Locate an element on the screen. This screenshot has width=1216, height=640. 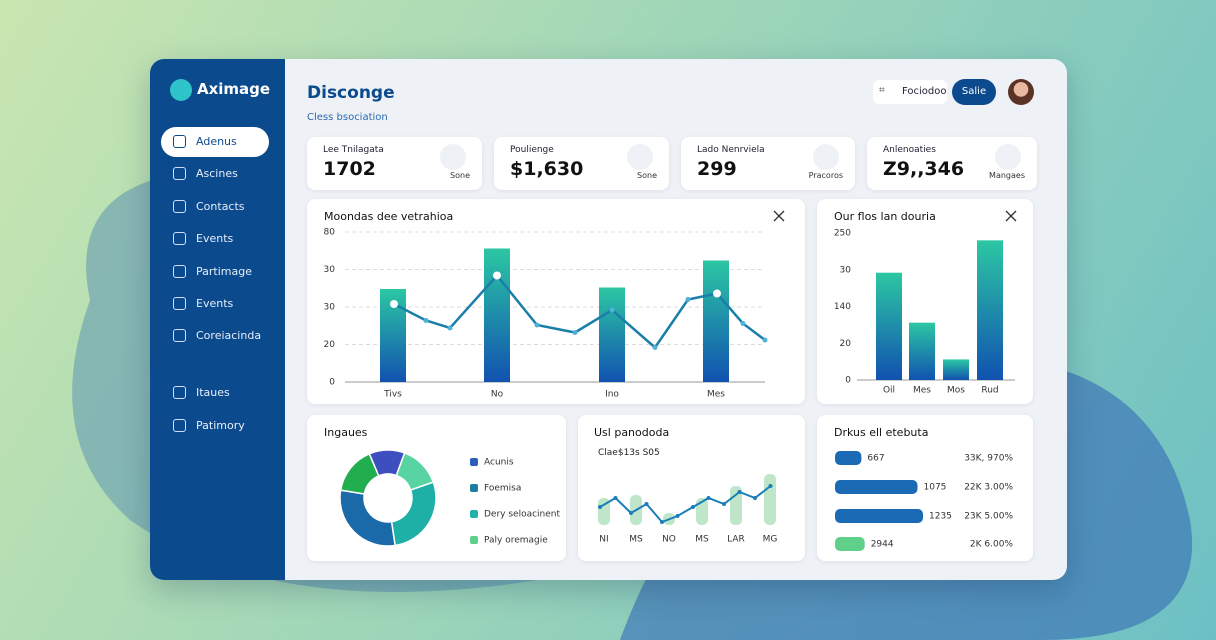
nav-label: Contacts is located at coordinates (220, 206).